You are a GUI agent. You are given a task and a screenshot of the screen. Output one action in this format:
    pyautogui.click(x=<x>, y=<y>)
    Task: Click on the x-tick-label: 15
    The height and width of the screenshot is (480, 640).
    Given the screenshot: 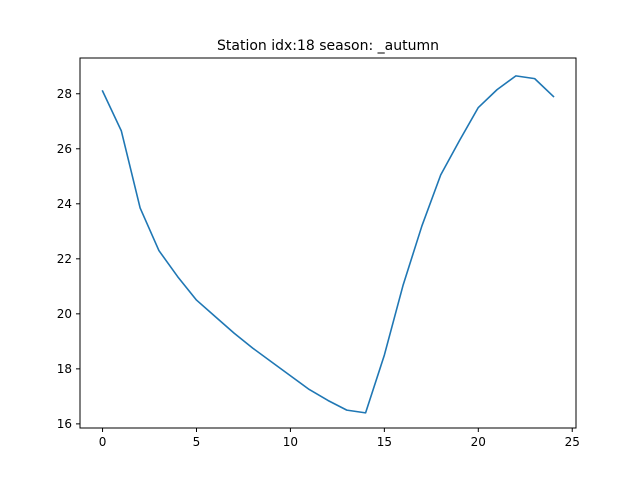 What is the action you would take?
    pyautogui.click(x=384, y=442)
    